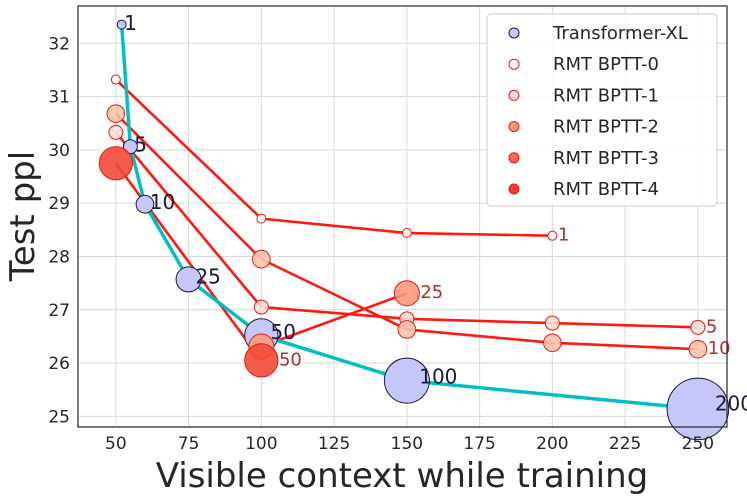  What do you see at coordinates (606, 127) in the screenshot?
I see `legend-label: RMT BPTT-2` at bounding box center [606, 127].